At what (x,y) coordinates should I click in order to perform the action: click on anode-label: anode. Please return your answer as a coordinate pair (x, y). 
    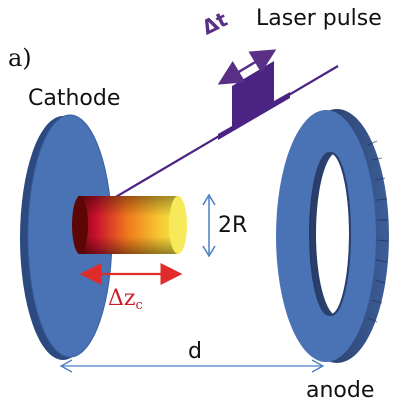
    Looking at the image, I should click on (340, 390).